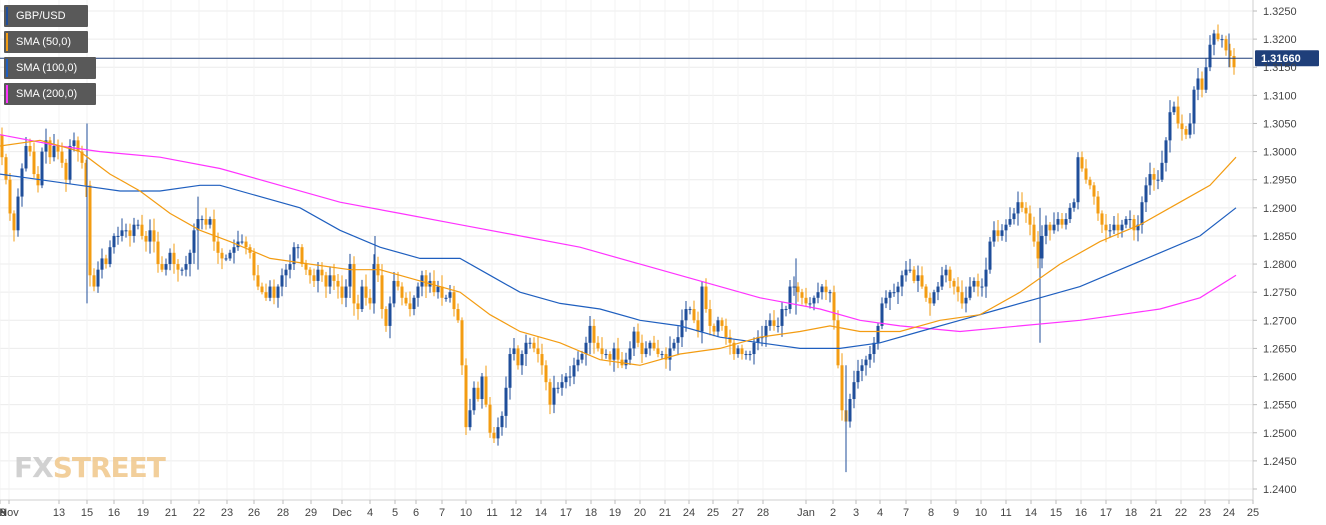 The height and width of the screenshot is (525, 1326). Describe the element at coordinates (1280, 124) in the screenshot. I see `y-tick-label: 1.3050` at that location.